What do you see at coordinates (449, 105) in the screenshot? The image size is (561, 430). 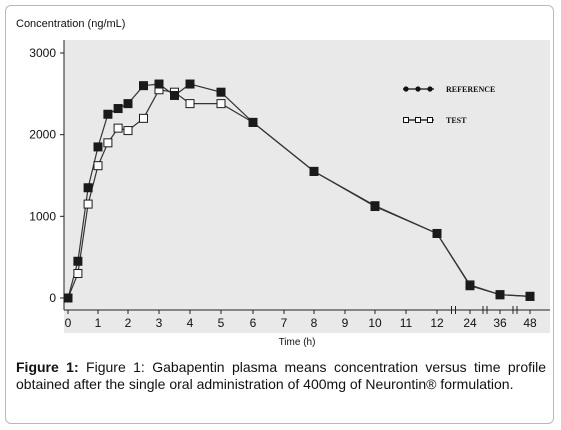 I see `legend: REFERENCE TEST` at bounding box center [449, 105].